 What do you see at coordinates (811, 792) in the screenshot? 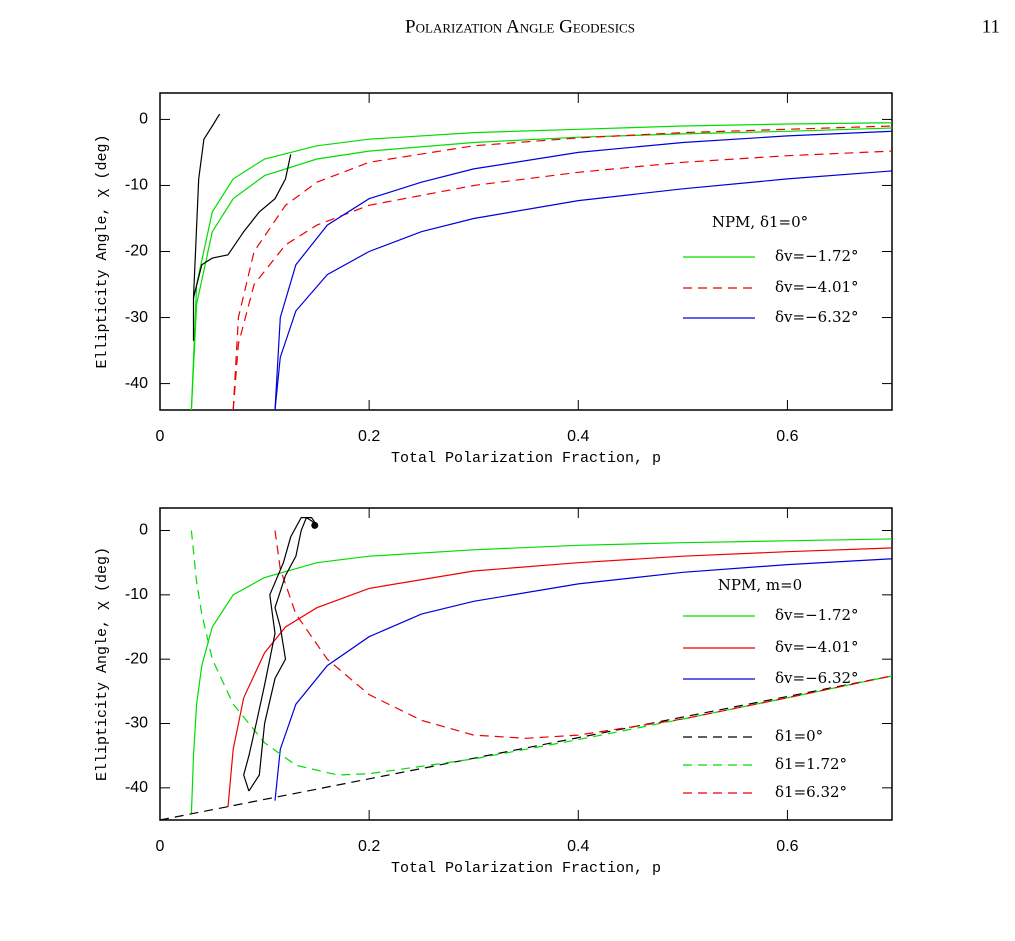
I see `legend-label: δ1=6.32°` at bounding box center [811, 792].